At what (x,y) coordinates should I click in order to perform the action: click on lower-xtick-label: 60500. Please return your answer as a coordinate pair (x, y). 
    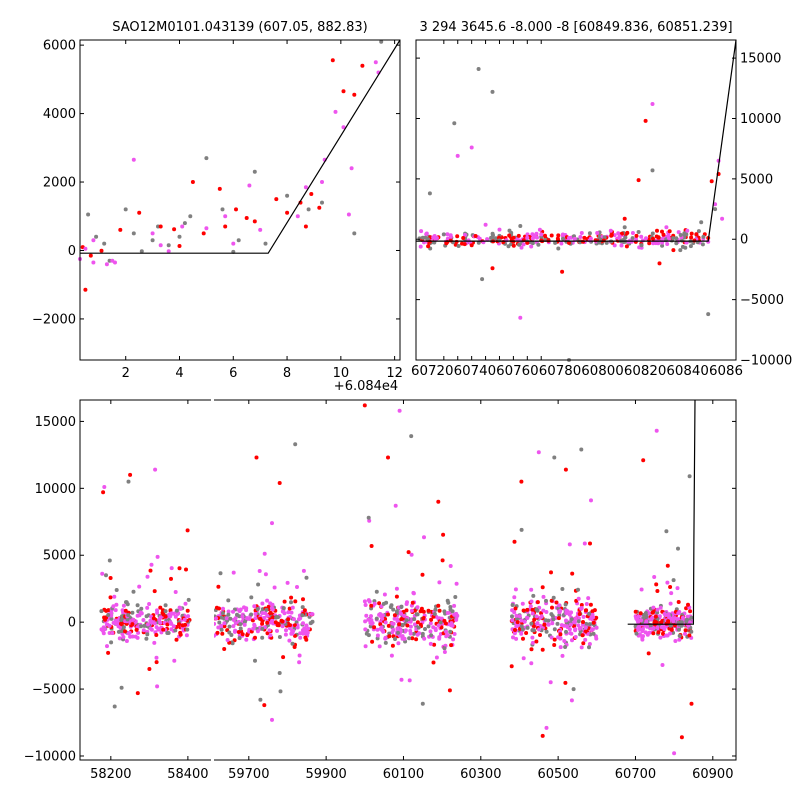
    Looking at the image, I should click on (557, 774).